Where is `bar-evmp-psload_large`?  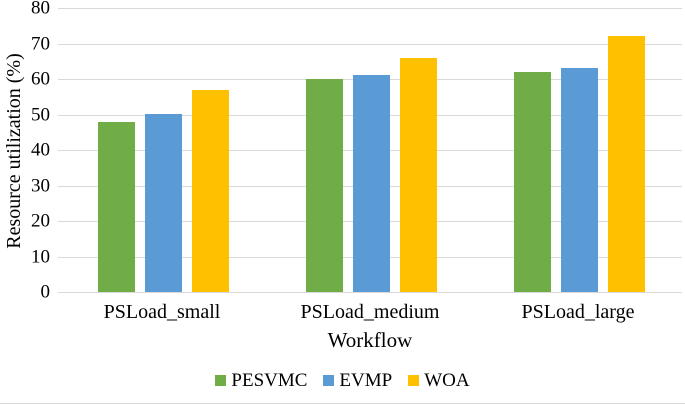
bar-evmp-psload_large is located at coordinates (579, 180).